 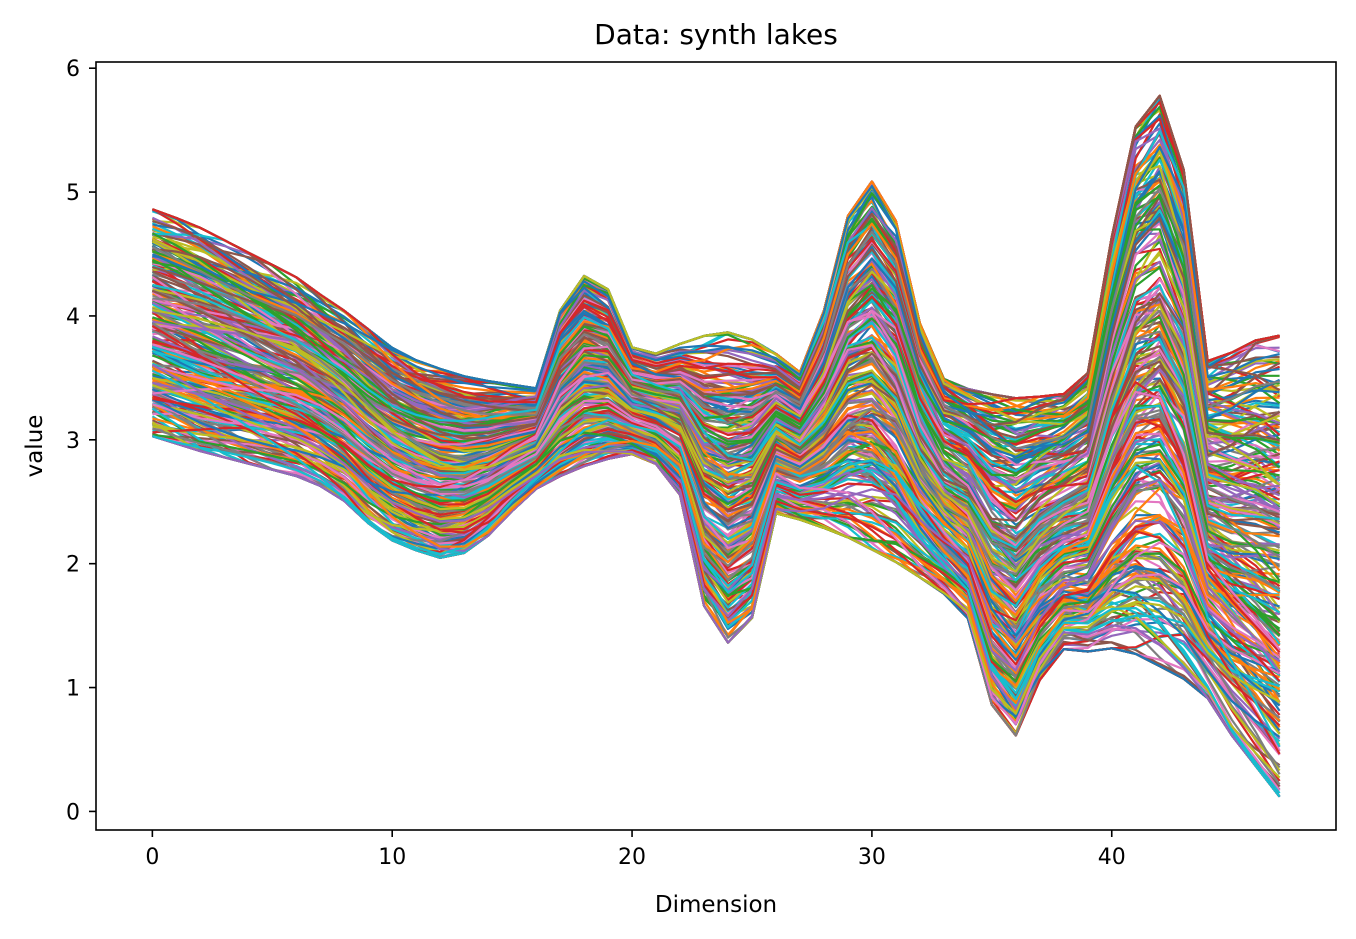 What do you see at coordinates (716, 905) in the screenshot?
I see `x-axis-label: Dimension` at bounding box center [716, 905].